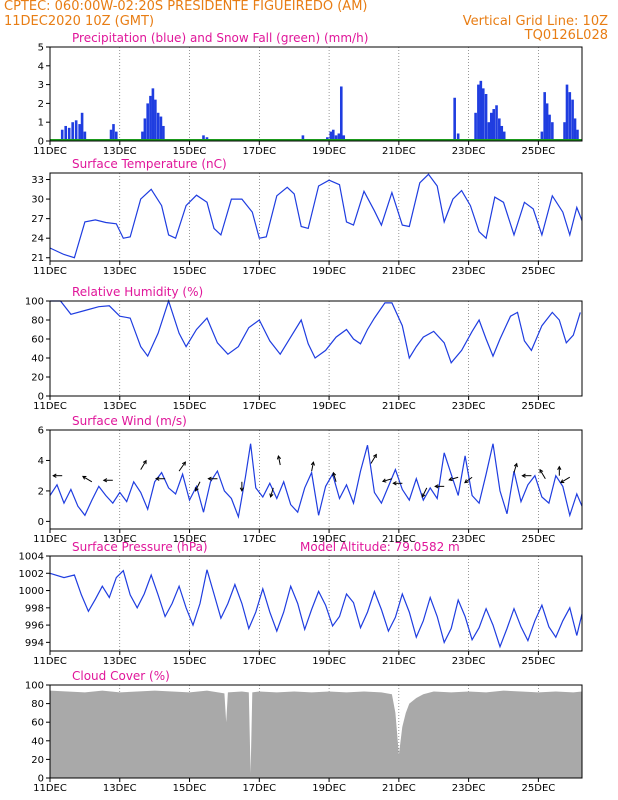 This screenshot has height=800, width=618. I want to click on y-tick-label: 4, so click(41, 461).